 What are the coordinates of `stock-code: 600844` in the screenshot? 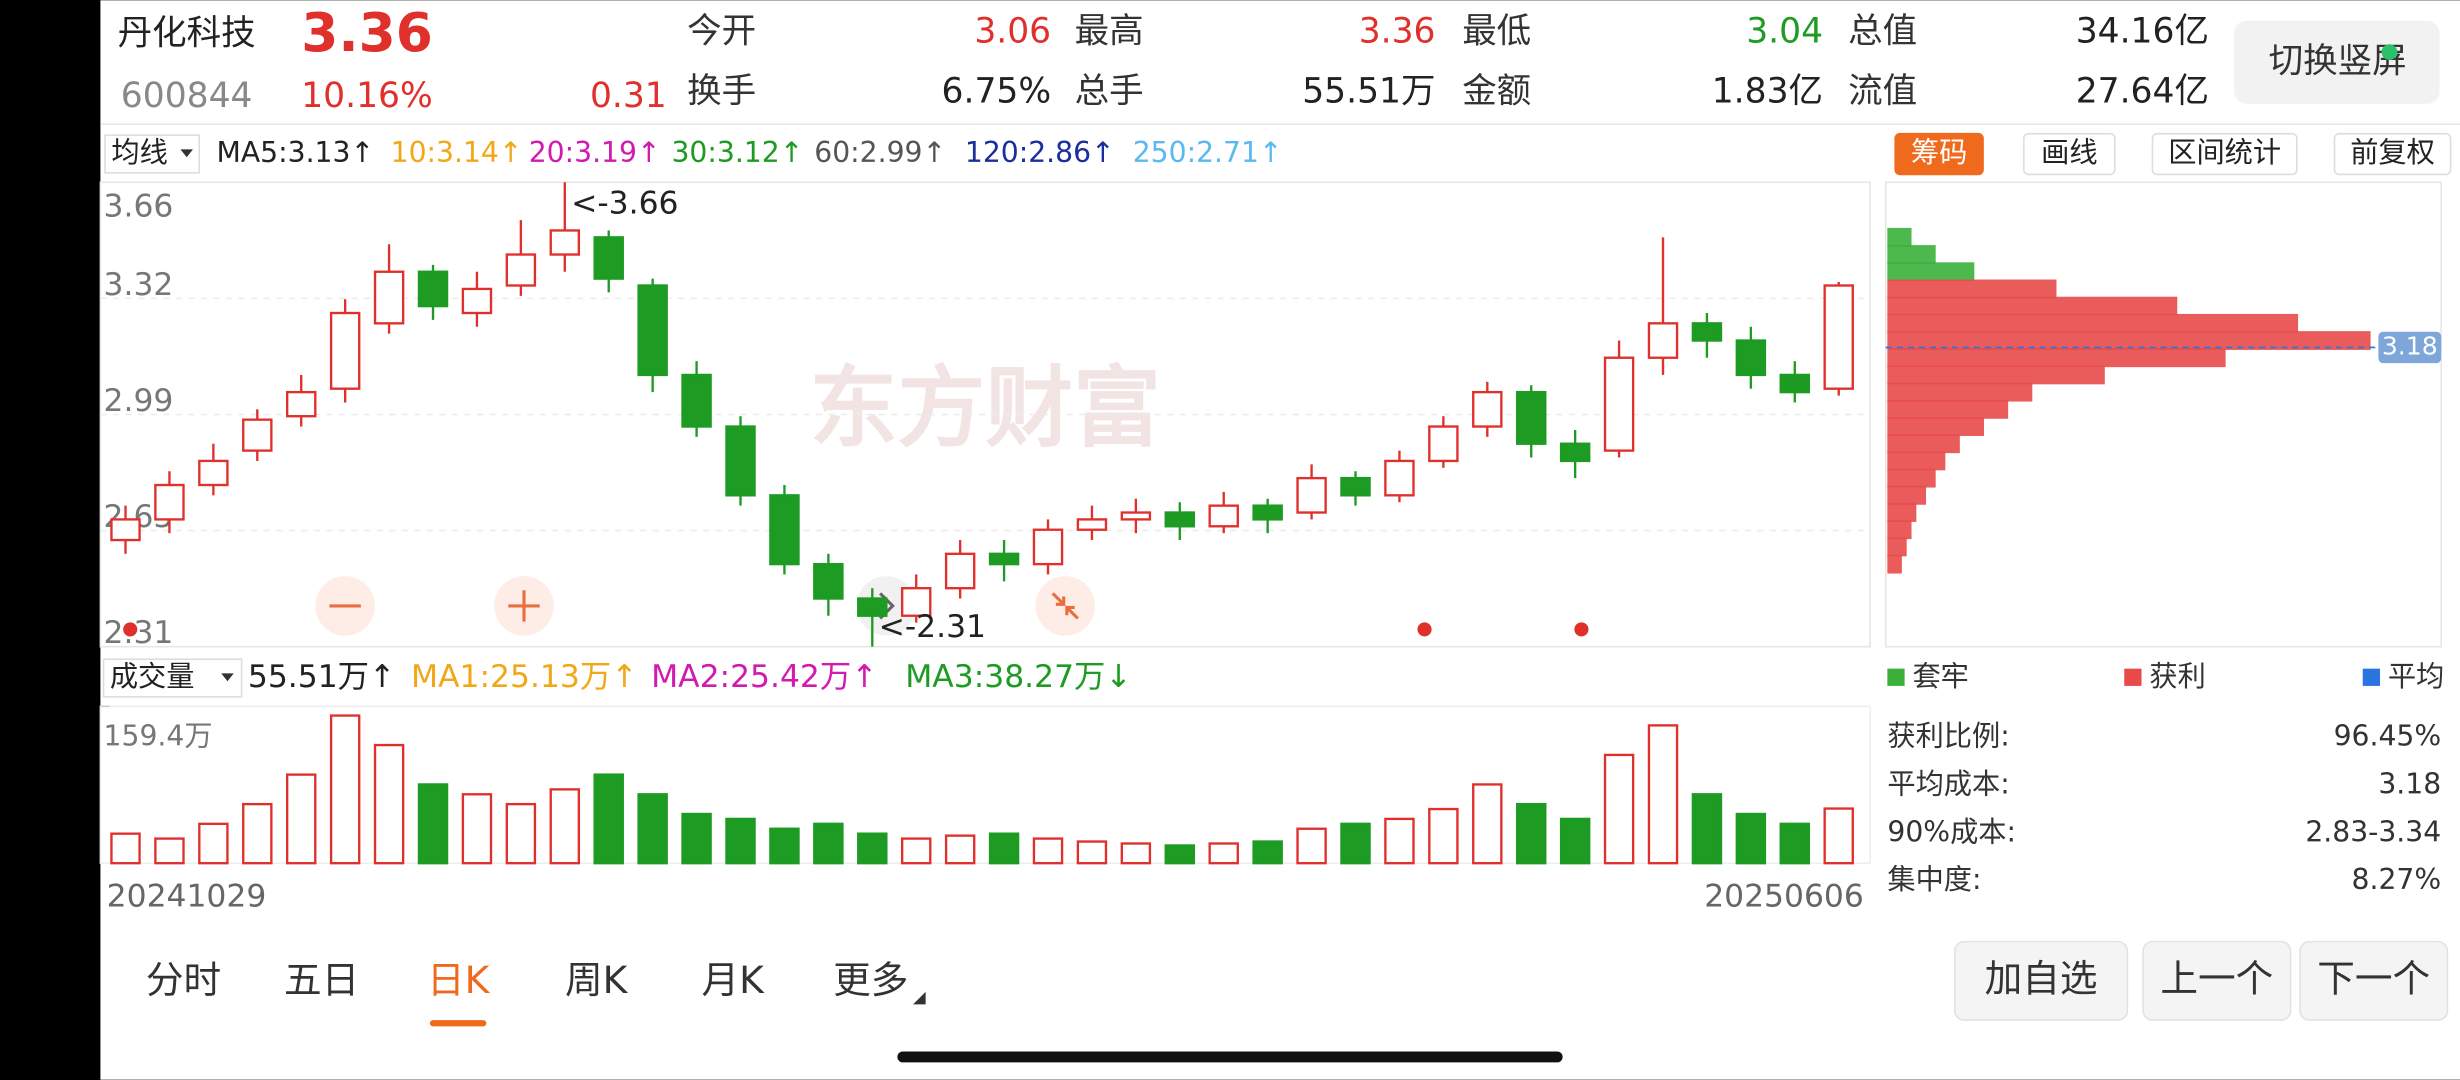 It's located at (187, 96).